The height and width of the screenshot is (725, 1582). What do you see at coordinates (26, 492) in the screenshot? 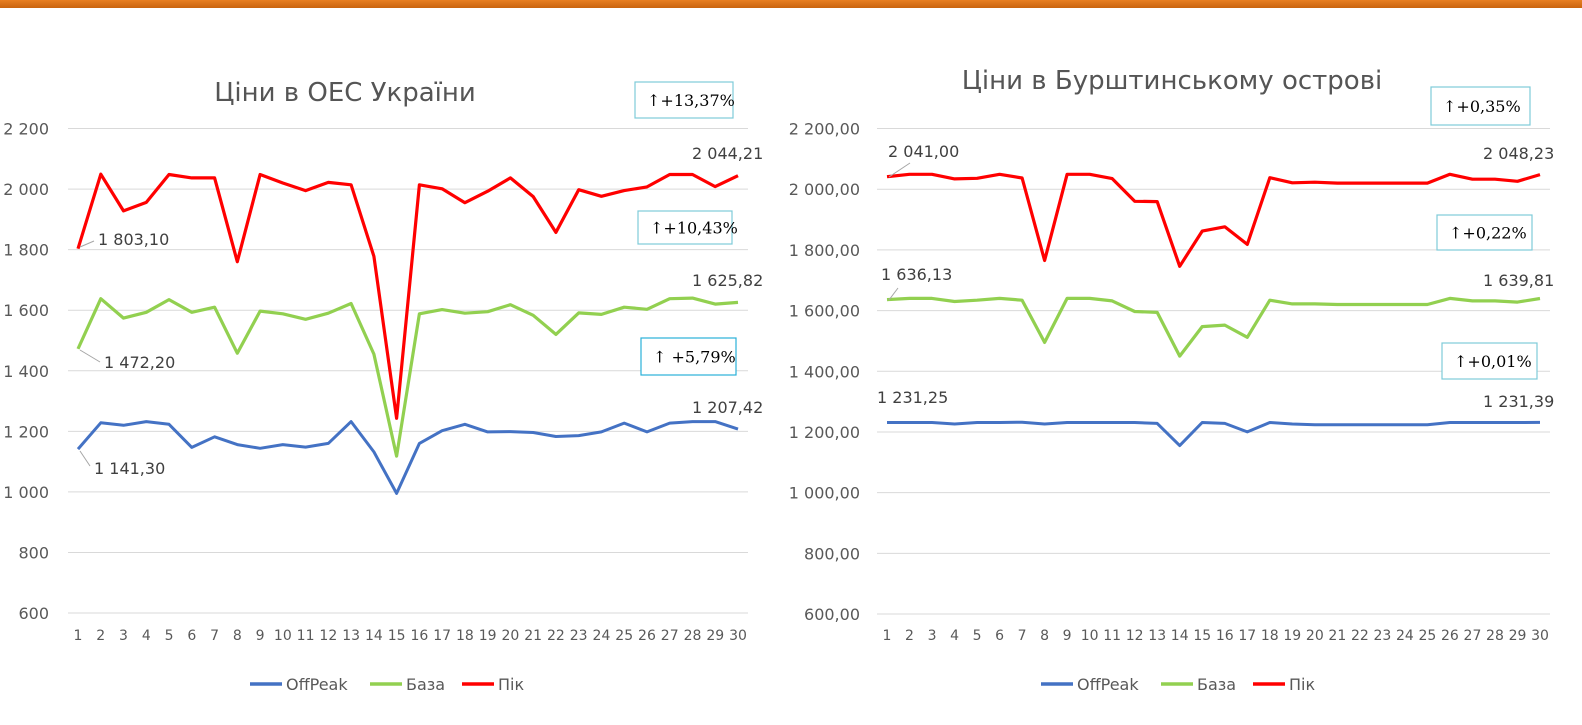
I see `y-tick-label: 1 000` at bounding box center [26, 492].